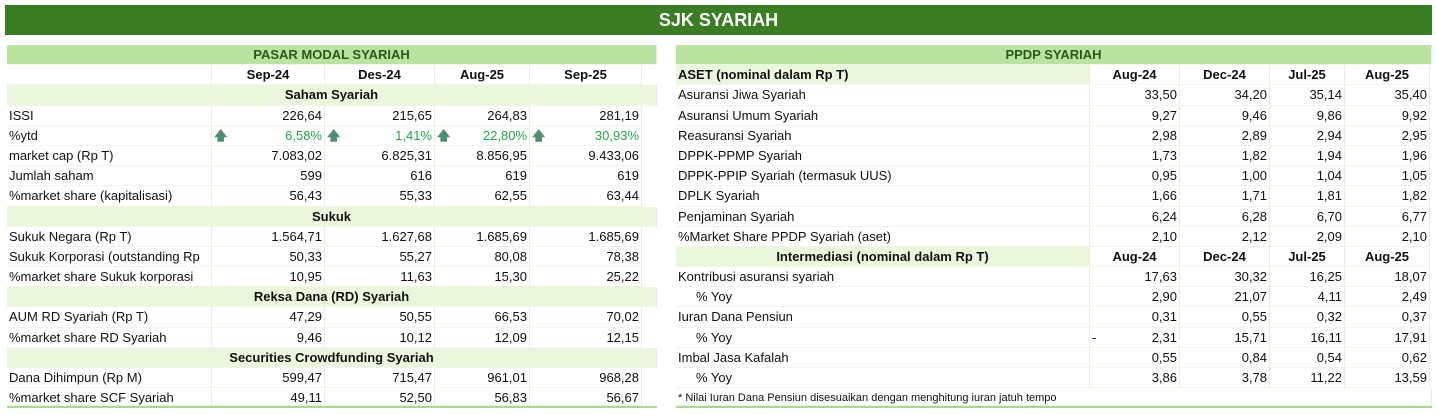 The height and width of the screenshot is (414, 1437). Describe the element at coordinates (1307, 277) in the screenshot. I see `cell-value: 16,25` at that location.